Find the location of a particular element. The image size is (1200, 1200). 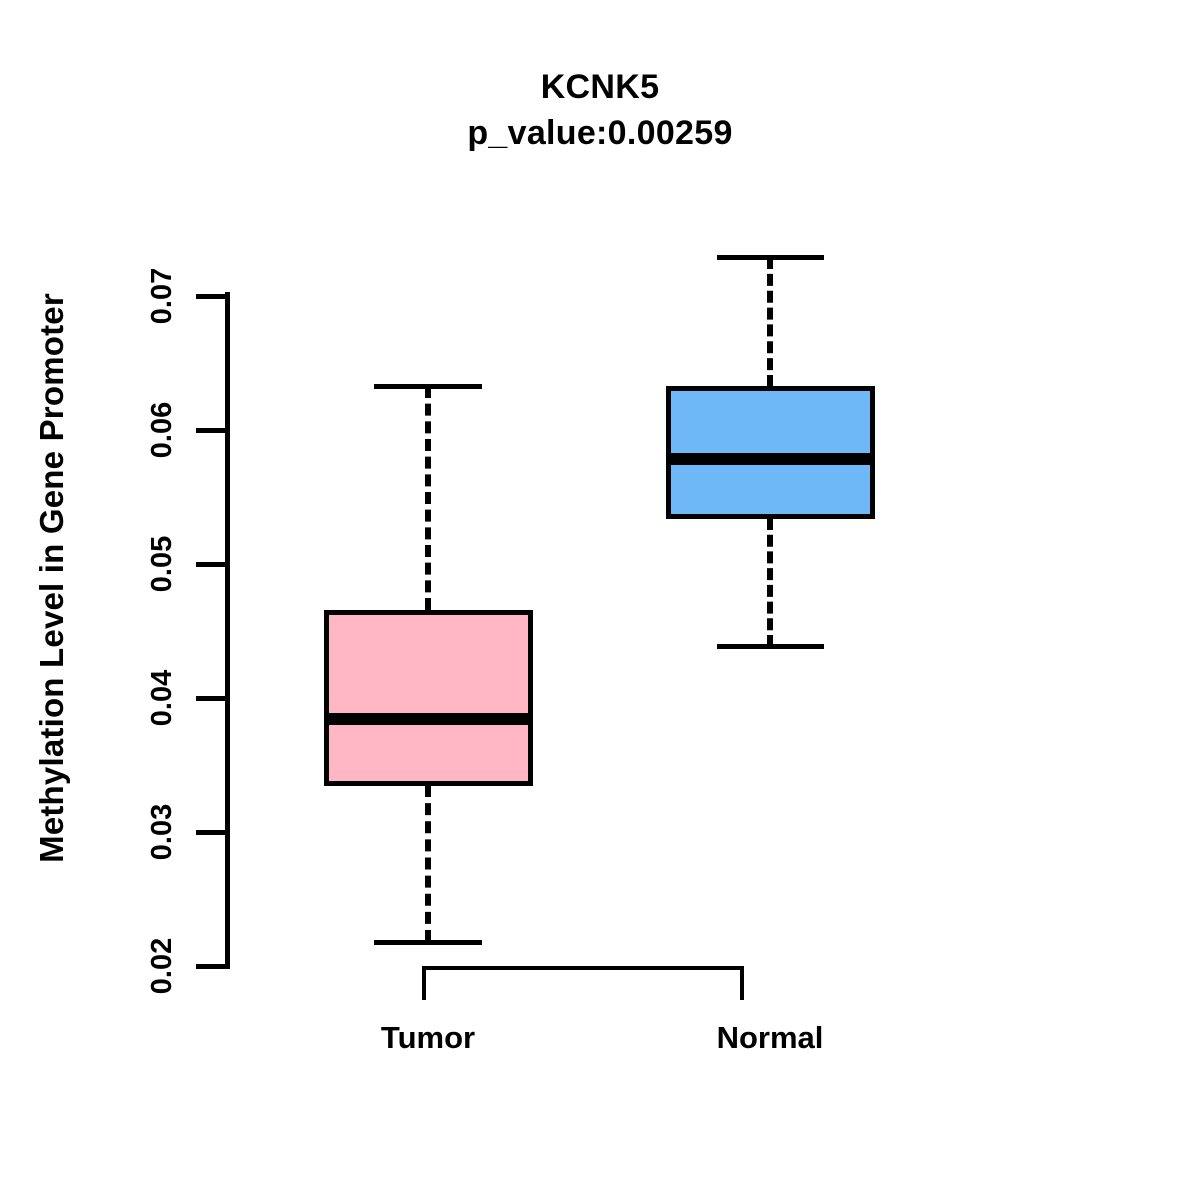

whisker-cap-lower-normal is located at coordinates (770, 646).